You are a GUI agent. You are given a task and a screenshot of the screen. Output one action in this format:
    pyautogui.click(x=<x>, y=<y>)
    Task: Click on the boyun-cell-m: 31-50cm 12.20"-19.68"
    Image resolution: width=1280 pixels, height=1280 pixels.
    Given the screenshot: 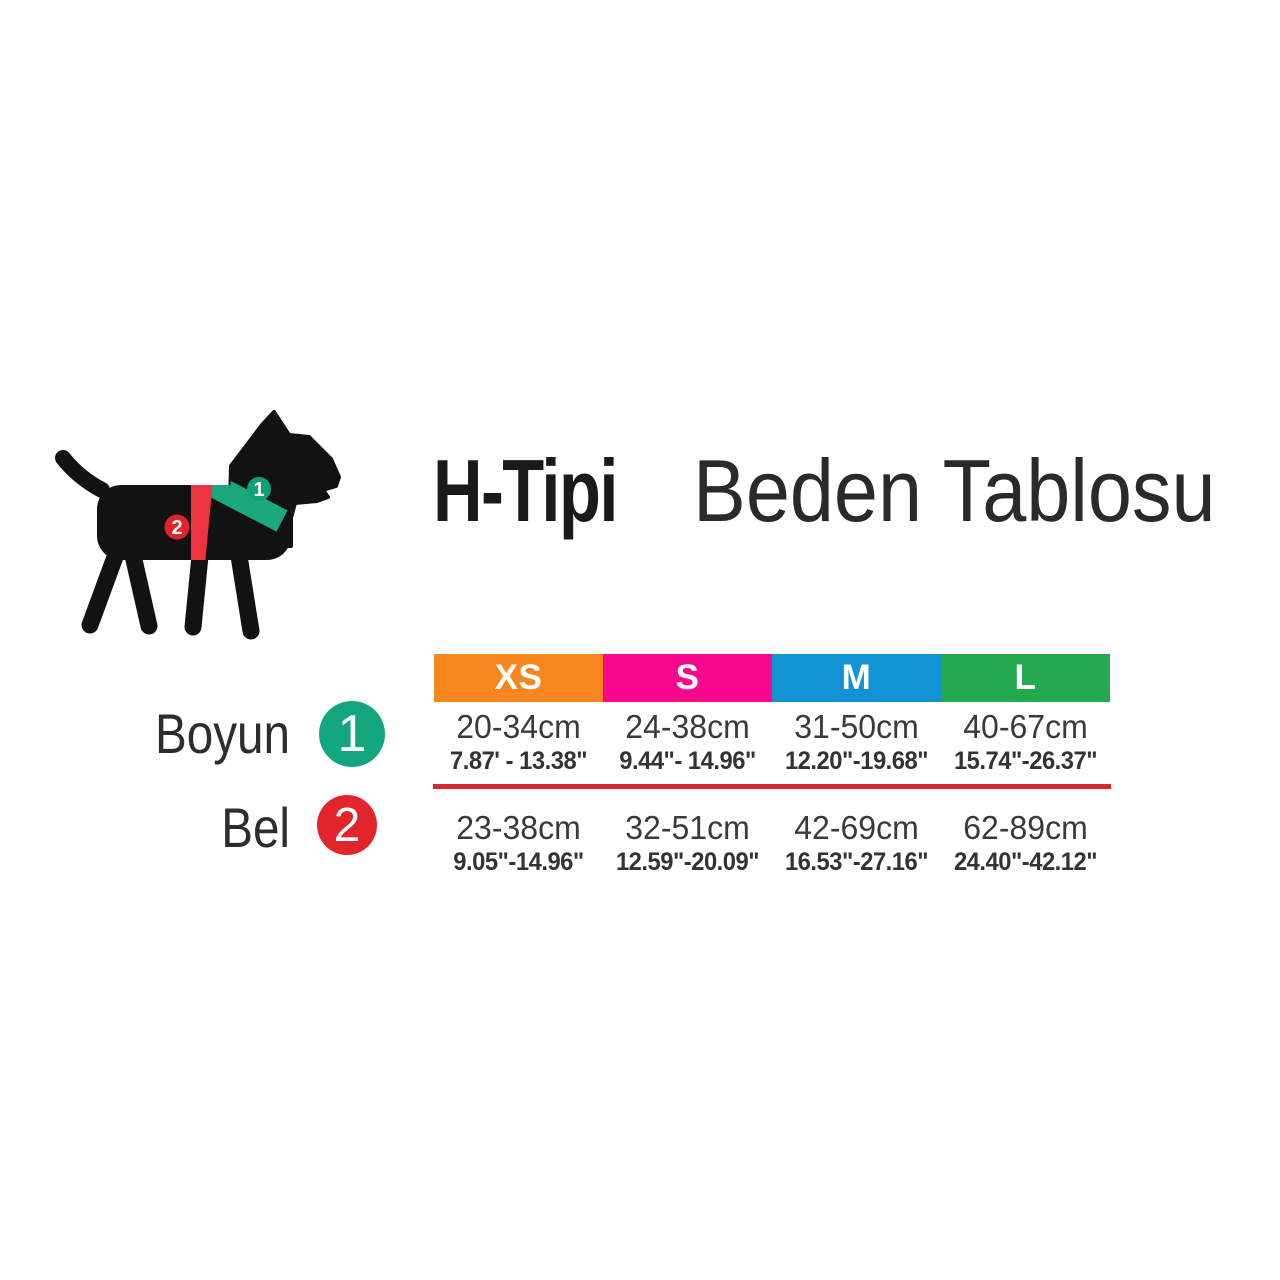 What is the action you would take?
    pyautogui.click(x=856, y=742)
    